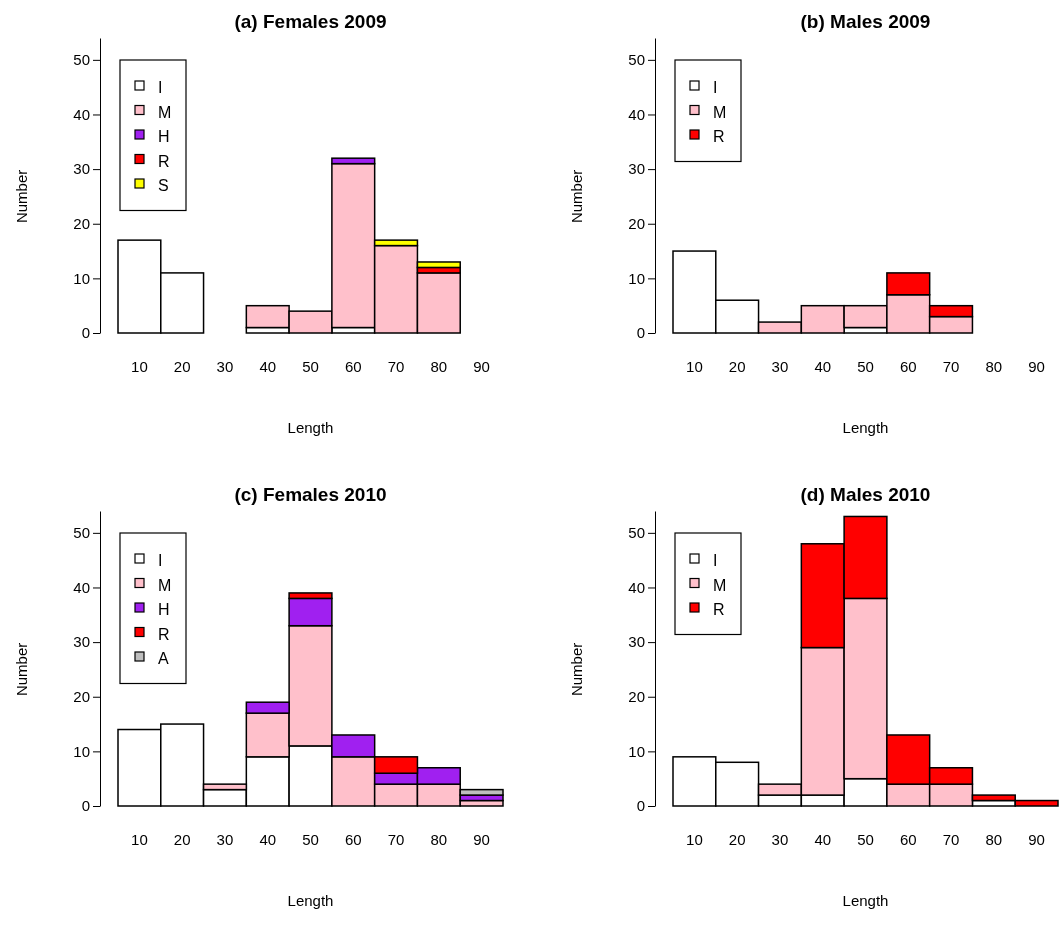 This screenshot has height=940, width=1059. What do you see at coordinates (163, 658) in the screenshot?
I see `legend-label: A` at bounding box center [163, 658].